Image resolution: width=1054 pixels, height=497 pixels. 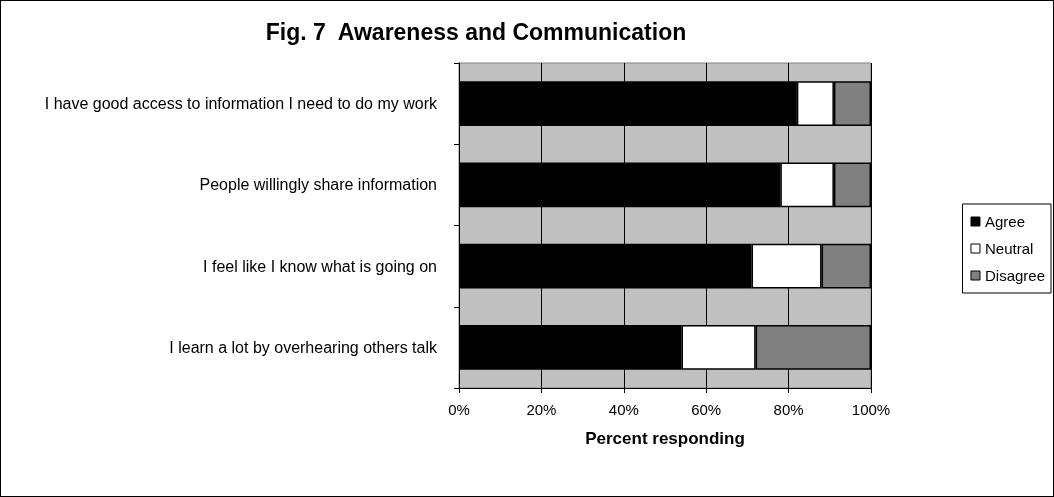 I want to click on y-tick-label: I learn a lot by overhearing others talk, so click(x=303, y=347).